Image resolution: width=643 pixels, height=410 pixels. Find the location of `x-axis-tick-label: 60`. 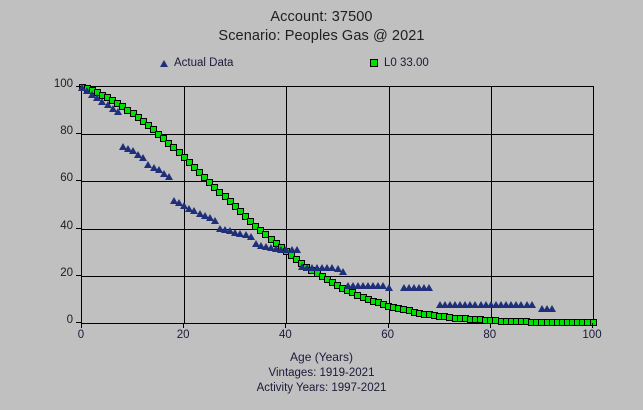

x-axis-tick-label: 60 is located at coordinates (387, 335).